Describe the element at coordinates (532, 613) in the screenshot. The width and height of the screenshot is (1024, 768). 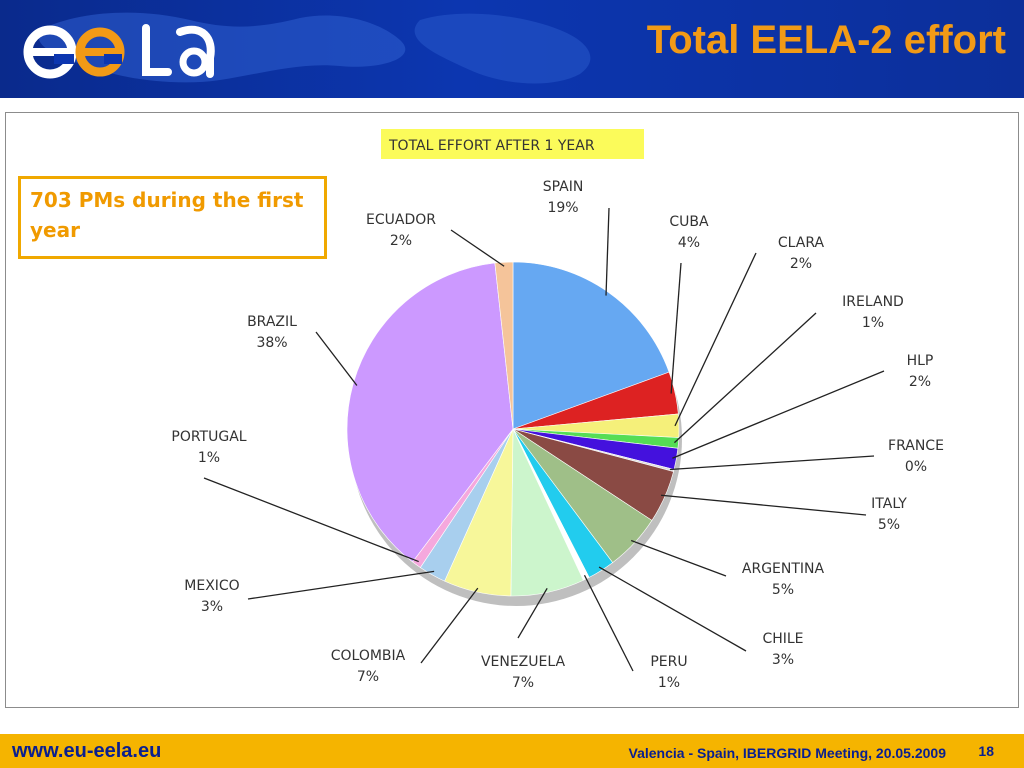
I see `leader-line-venezuela` at that location.